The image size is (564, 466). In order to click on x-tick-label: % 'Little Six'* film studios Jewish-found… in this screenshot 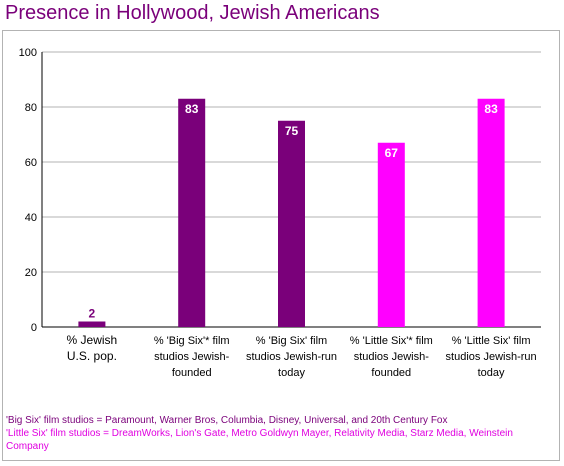, I will do `click(391, 357)`.